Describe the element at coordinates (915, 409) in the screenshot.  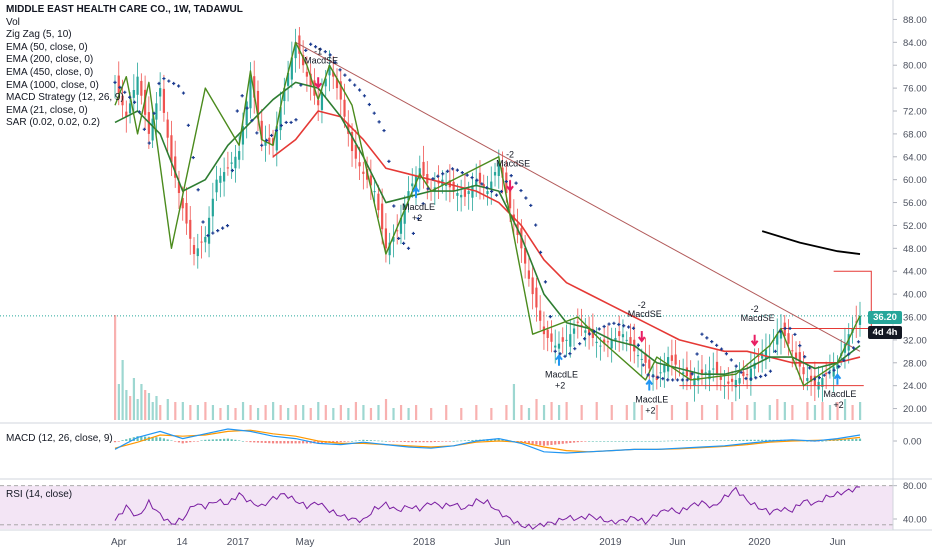
I see `y-tick-label: 20.00` at that location.